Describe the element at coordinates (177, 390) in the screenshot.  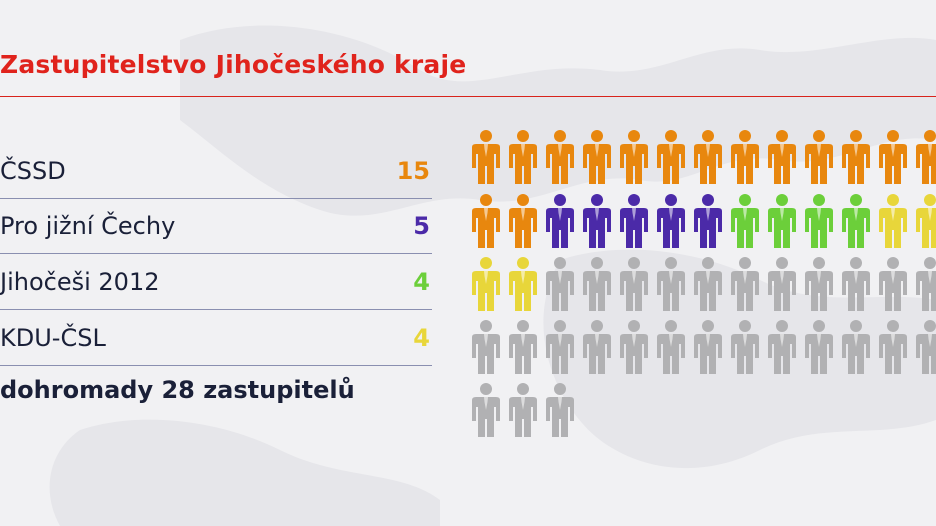
I see `total-label: dohromady 28 zastupitelů` at that location.